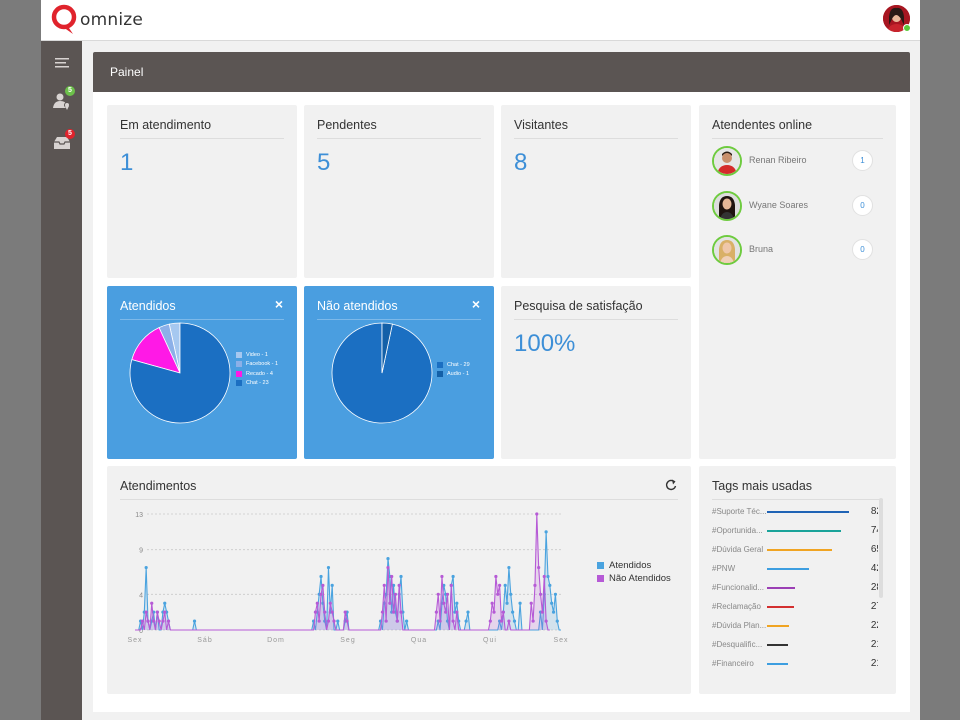  I want to click on tags-scrollbar, so click(881, 548).